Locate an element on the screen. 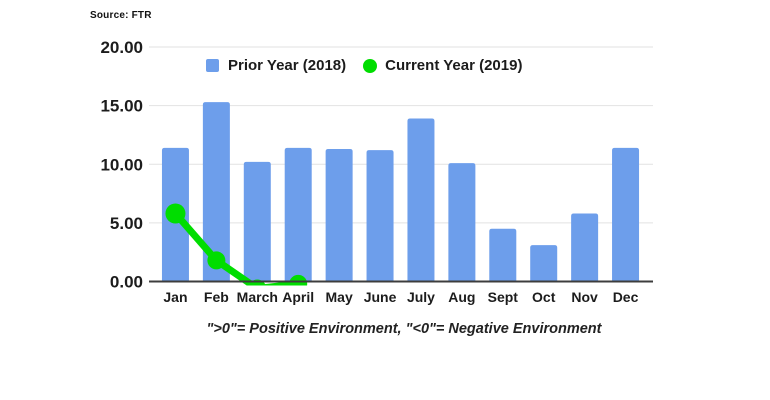 Image resolution: width=770 pixels, height=400 pixels. bar-sept is located at coordinates (503, 255).